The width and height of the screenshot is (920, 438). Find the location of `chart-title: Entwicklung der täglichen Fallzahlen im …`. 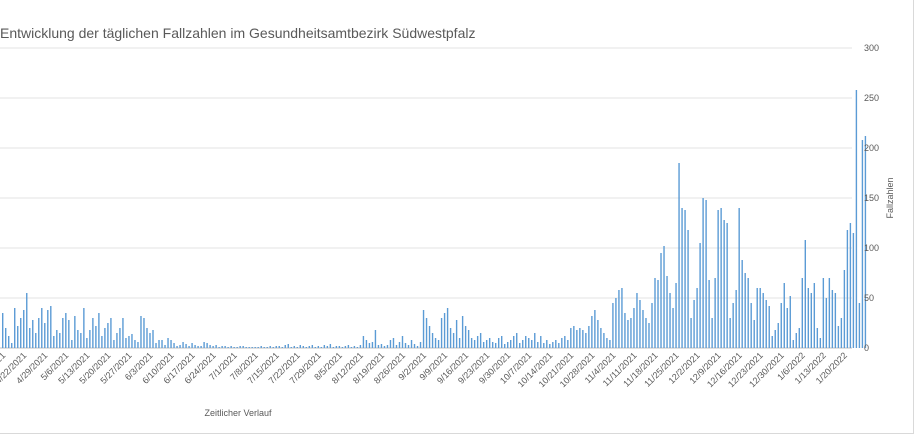

chart-title: Entwicklung der täglichen Fallzahlen im … is located at coordinates (238, 33).